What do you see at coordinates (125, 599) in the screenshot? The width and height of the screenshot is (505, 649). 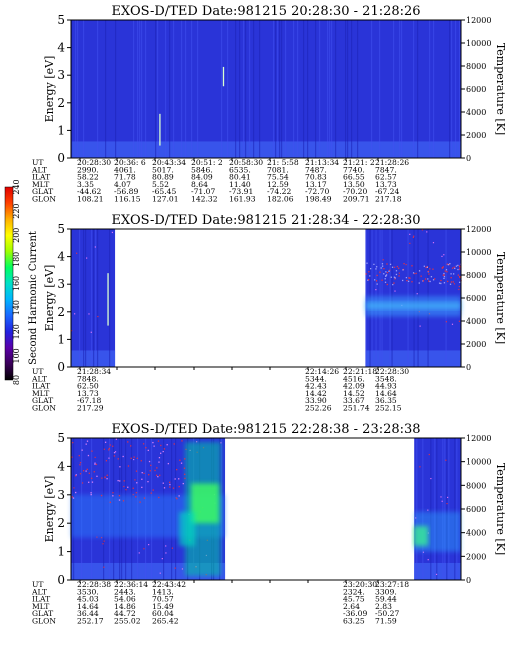 I see `orbit-row-value: 54.06` at bounding box center [125, 599].